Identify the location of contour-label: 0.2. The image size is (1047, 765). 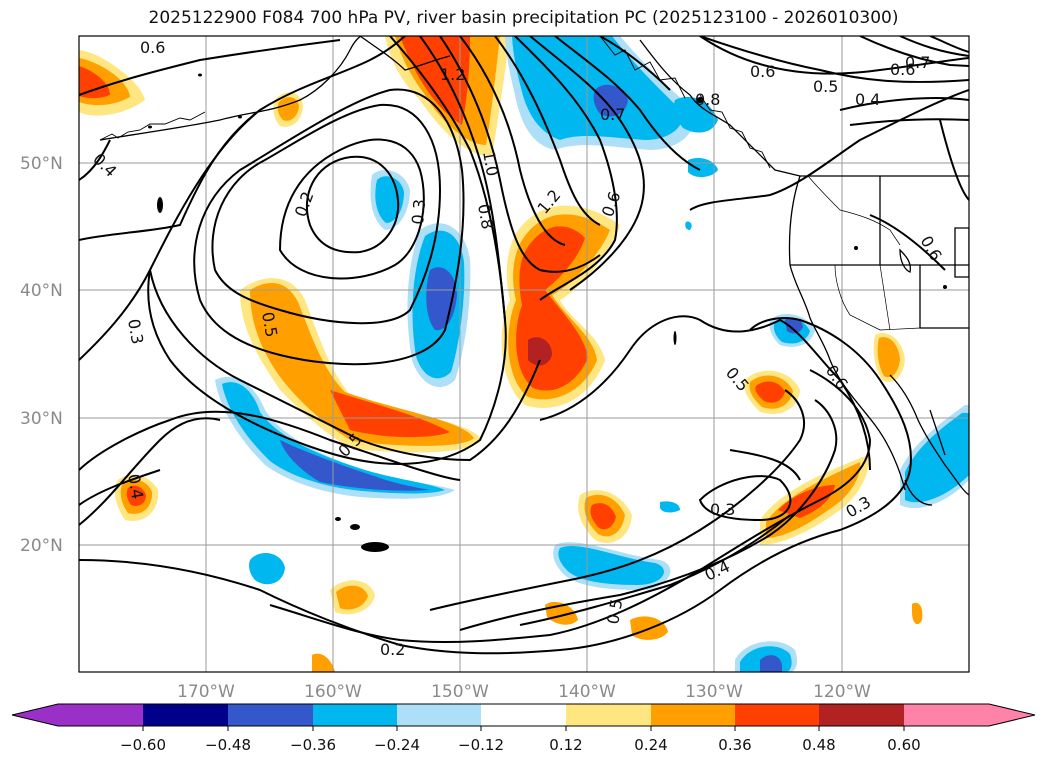
(392, 649).